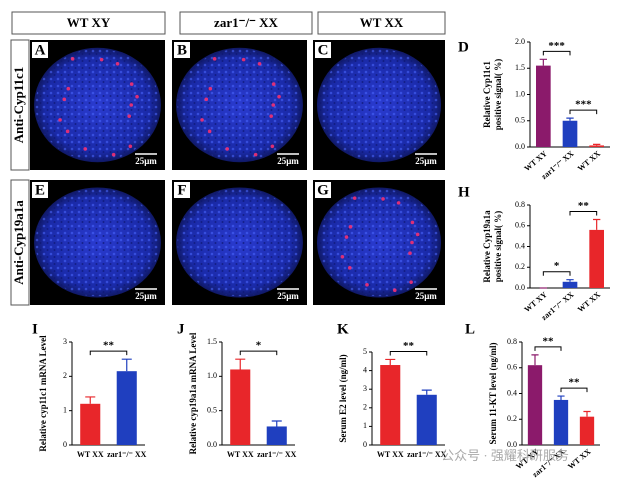 This screenshot has height=481, width=621. I want to click on y-tick-label: 5, so click(365, 351).